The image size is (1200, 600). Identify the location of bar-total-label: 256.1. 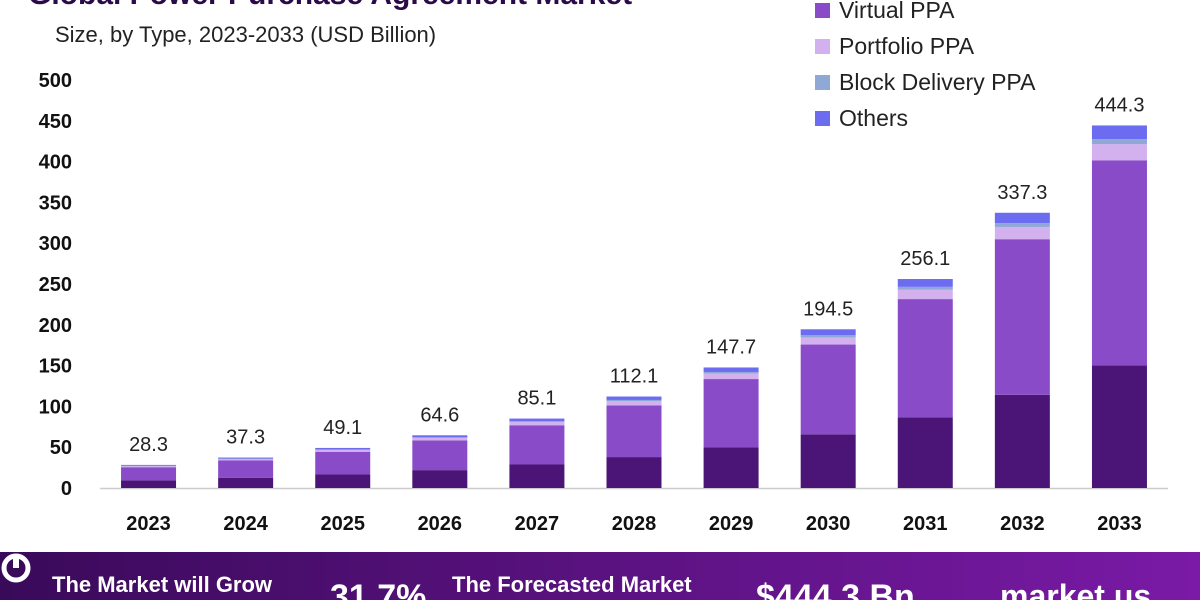
(925, 259).